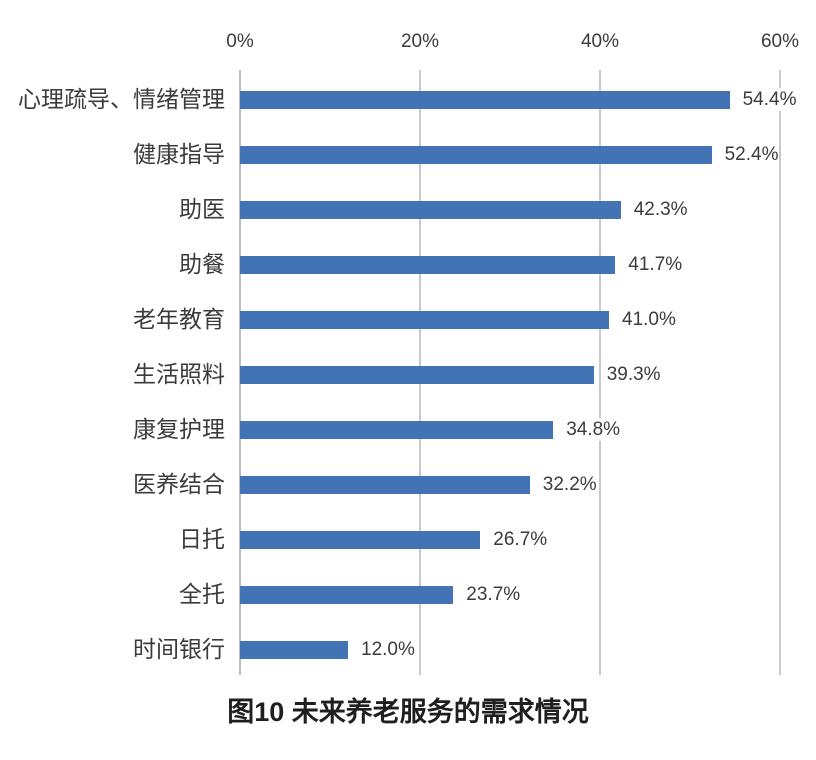 Image resolution: width=816 pixels, height=760 pixels. I want to click on category-label: 全托, so click(202, 593).